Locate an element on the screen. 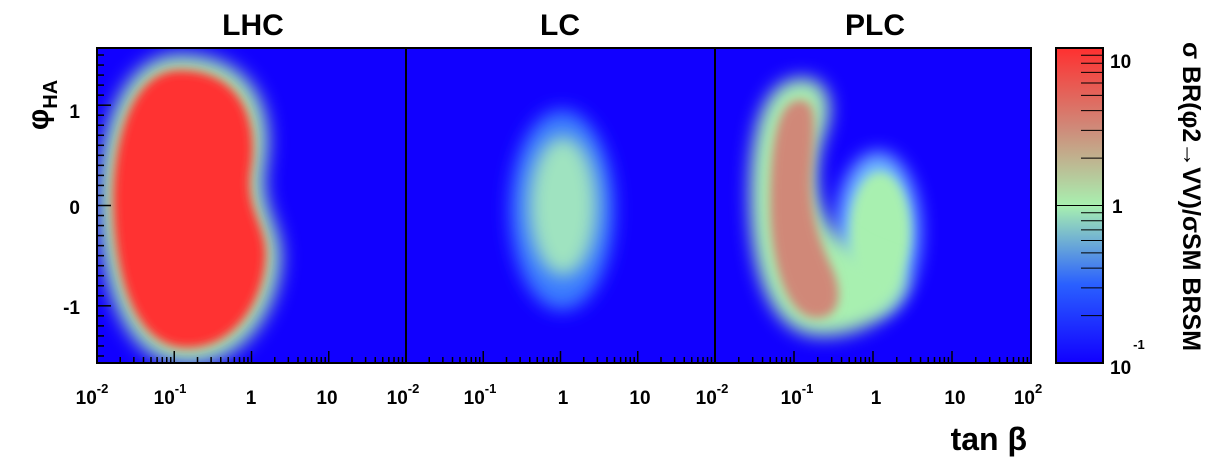 Image resolution: width=1212 pixels, height=463 pixels. panel-title-plc: PLC is located at coordinates (875, 25).